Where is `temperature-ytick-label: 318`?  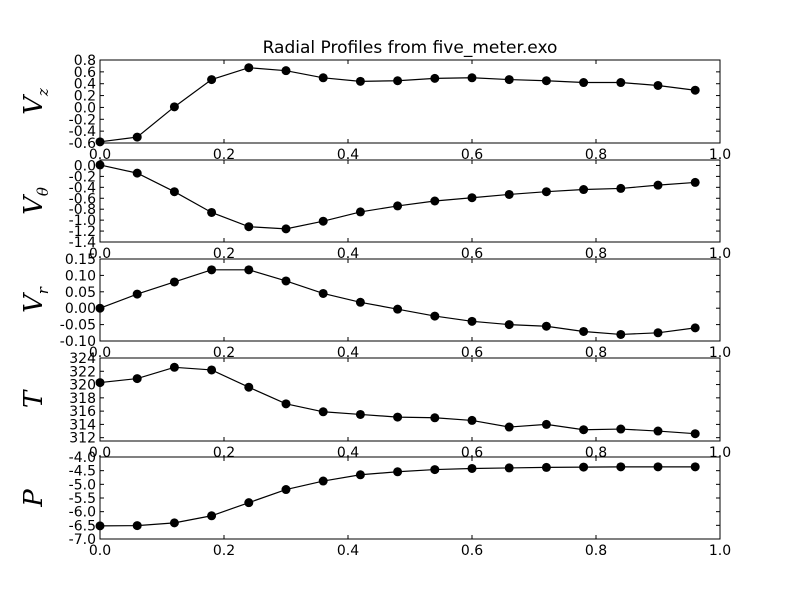 temperature-ytick-label: 318 is located at coordinates (82, 399).